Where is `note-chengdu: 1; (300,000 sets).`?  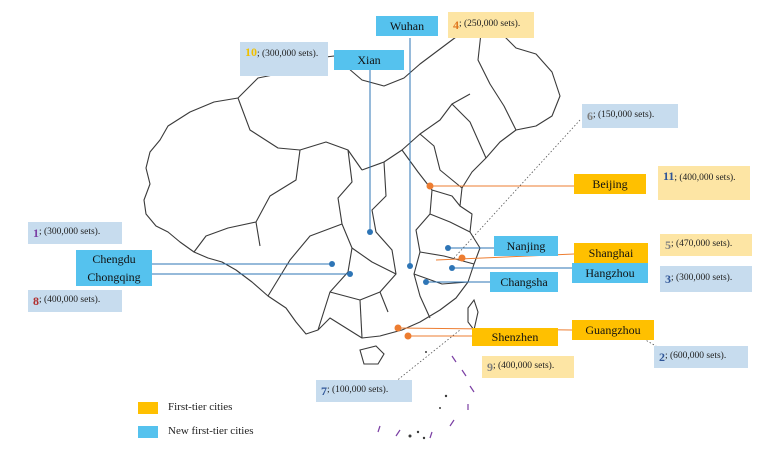 note-chengdu: 1; (300,000 sets). is located at coordinates (75, 233).